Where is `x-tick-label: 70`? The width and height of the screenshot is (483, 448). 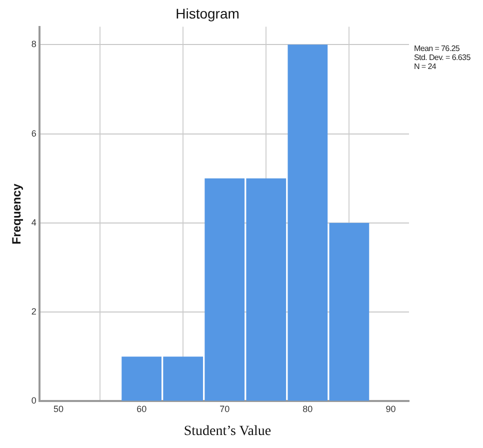 x-tick-label: 70 is located at coordinates (225, 409).